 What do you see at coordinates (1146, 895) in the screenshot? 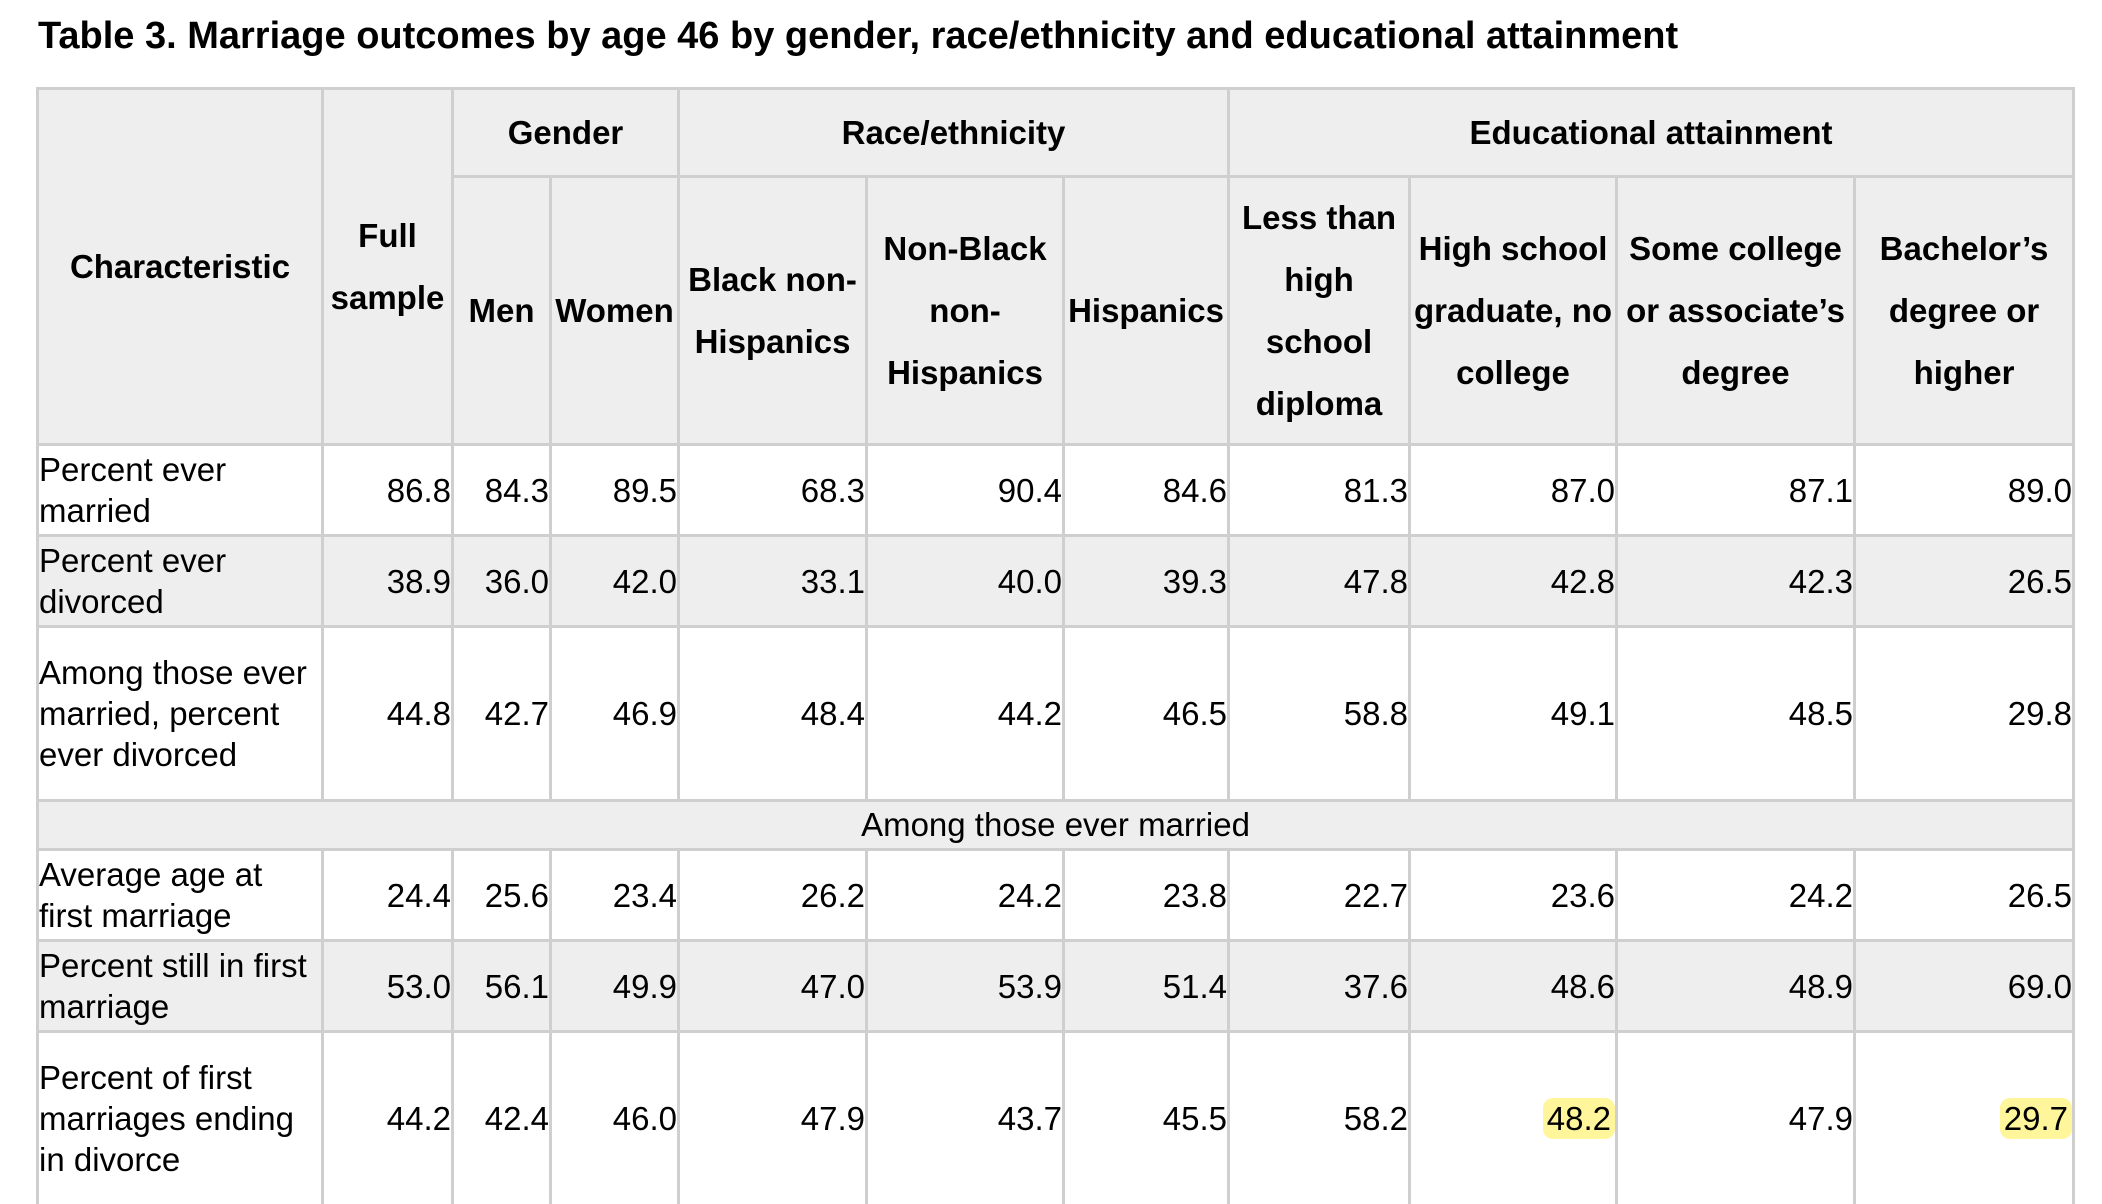
I see `cell-value: 23.8` at bounding box center [1146, 895].